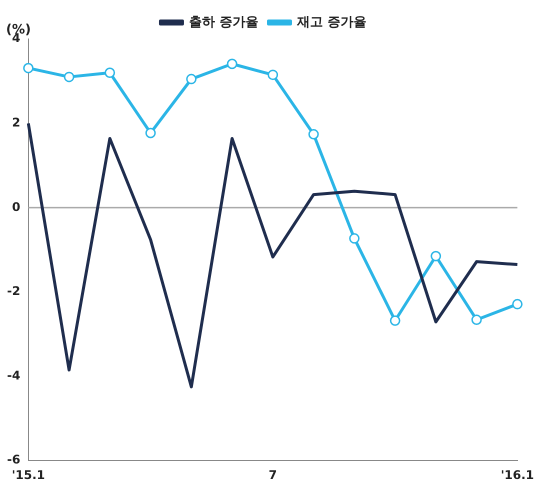 The width and height of the screenshot is (537, 490). I want to click on y-tick-label: 2, so click(16, 122).